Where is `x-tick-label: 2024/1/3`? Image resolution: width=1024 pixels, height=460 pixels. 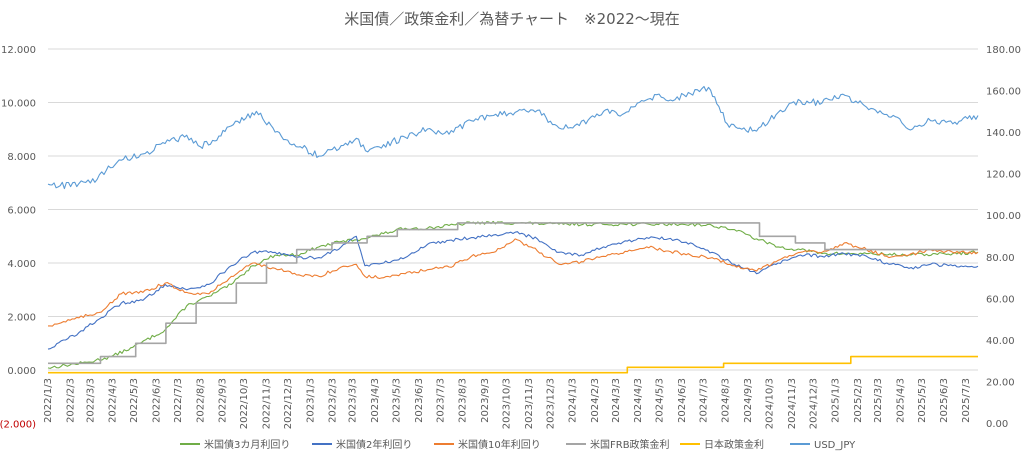 x-tick-label: 2024/1/3 is located at coordinates (573, 400).